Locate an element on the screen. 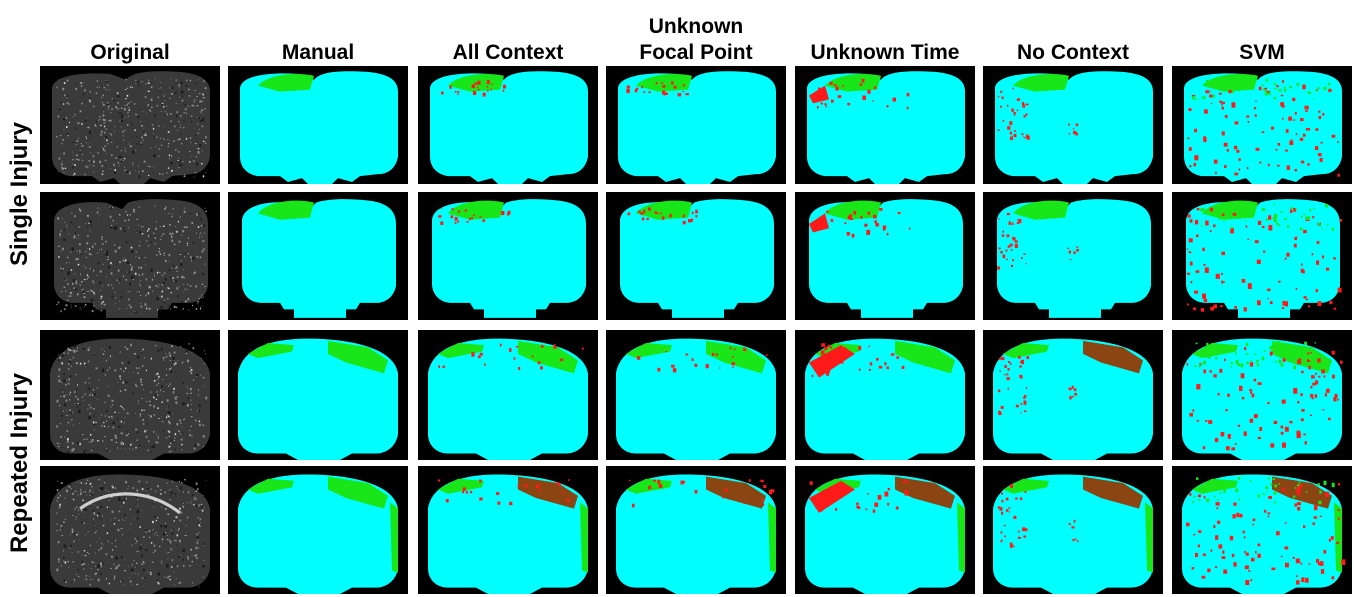  column-header-unknown-time: Unknown Time is located at coordinates (885, 33).